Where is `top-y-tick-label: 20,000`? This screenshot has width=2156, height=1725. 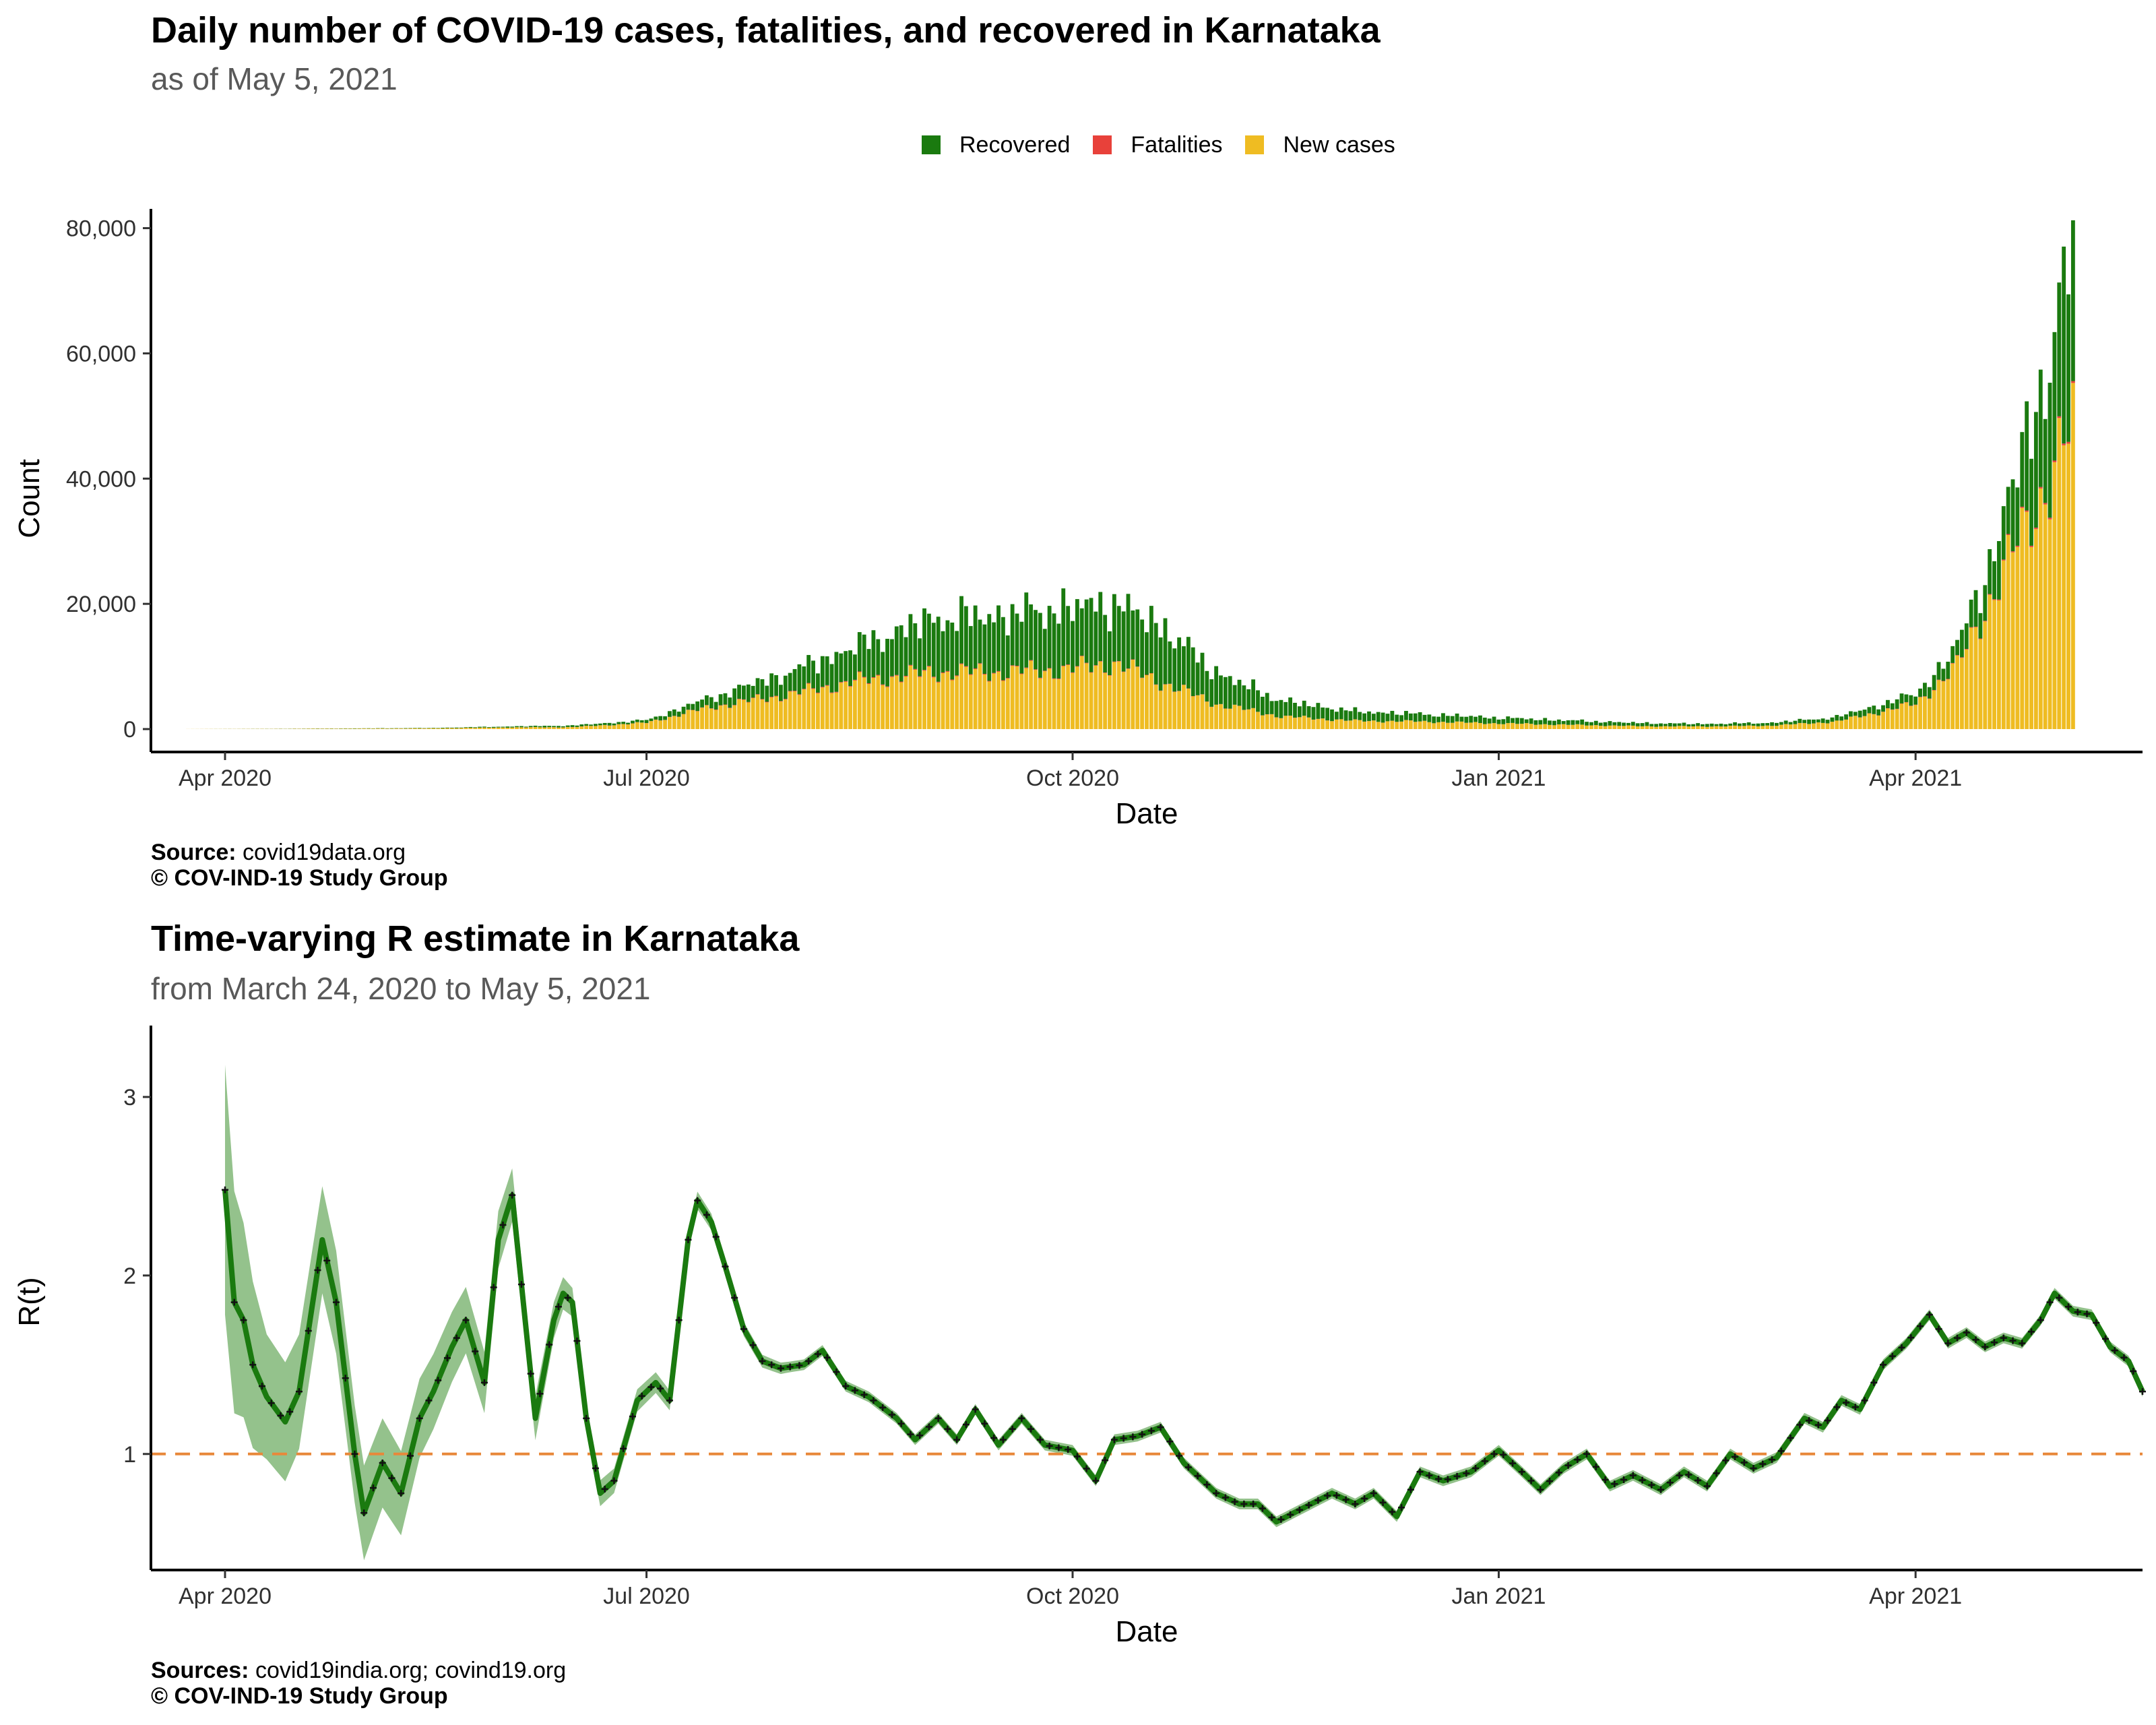
top-y-tick-label: 20,000 is located at coordinates (101, 604).